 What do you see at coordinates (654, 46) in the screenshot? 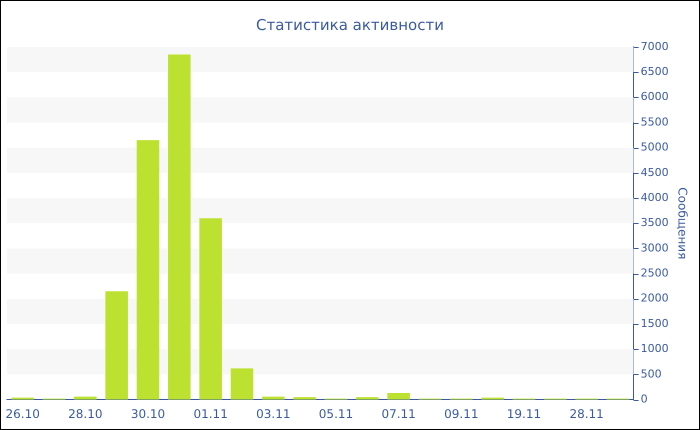
I see `y-tick-label: 7000` at bounding box center [654, 46].